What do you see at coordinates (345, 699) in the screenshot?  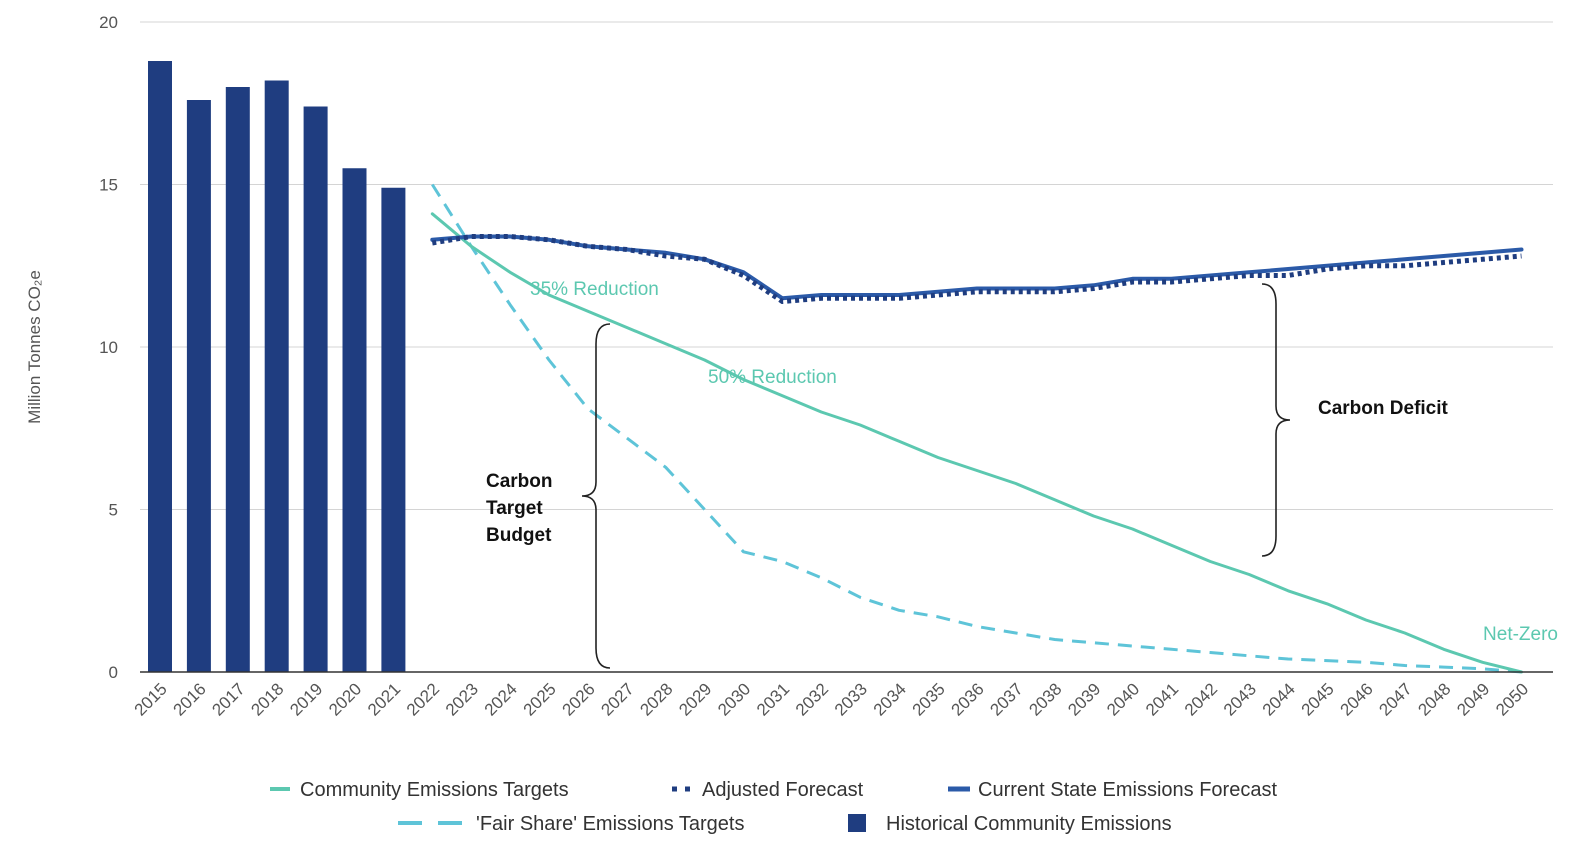 I see `x-tick-label: 2020` at bounding box center [345, 699].